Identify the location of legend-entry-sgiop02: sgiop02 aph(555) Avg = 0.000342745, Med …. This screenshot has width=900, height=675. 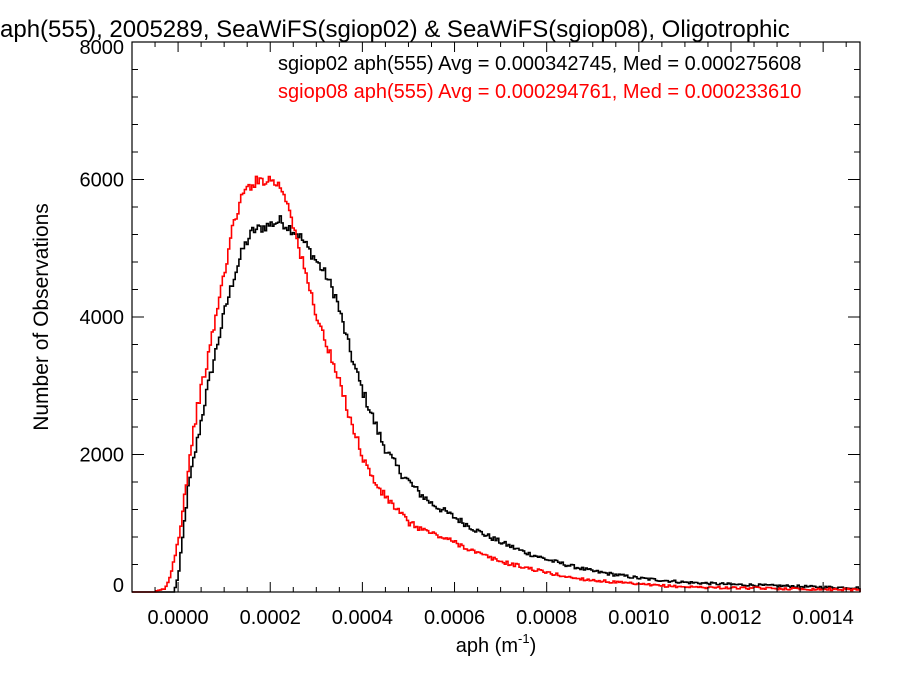
(539, 64).